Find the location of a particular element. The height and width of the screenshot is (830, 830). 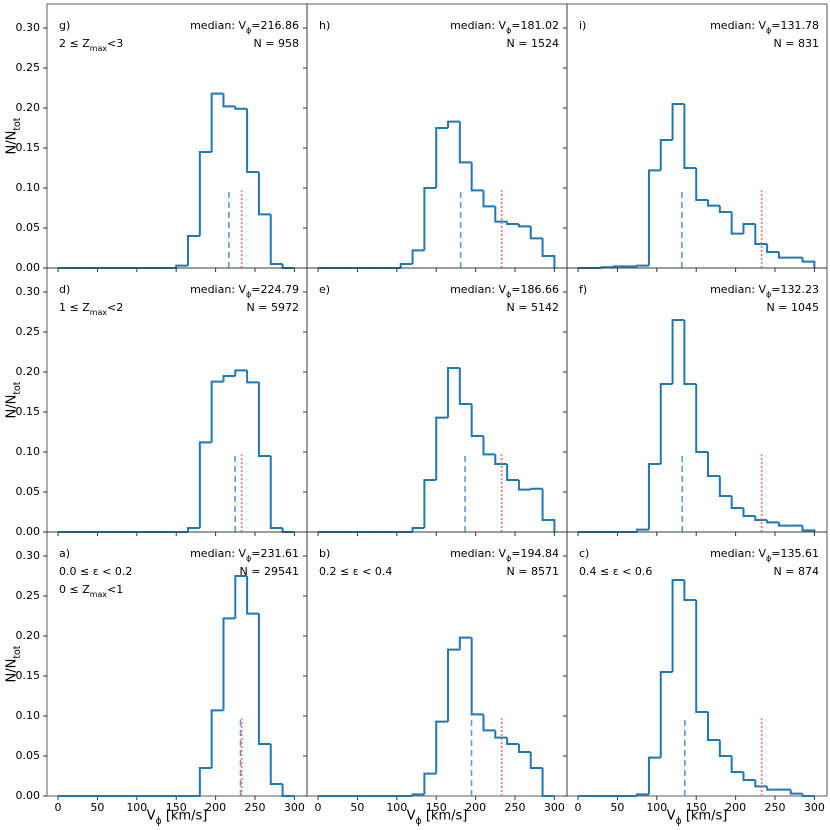

median-text: median: Vϕ=135.61 is located at coordinates (764, 555).